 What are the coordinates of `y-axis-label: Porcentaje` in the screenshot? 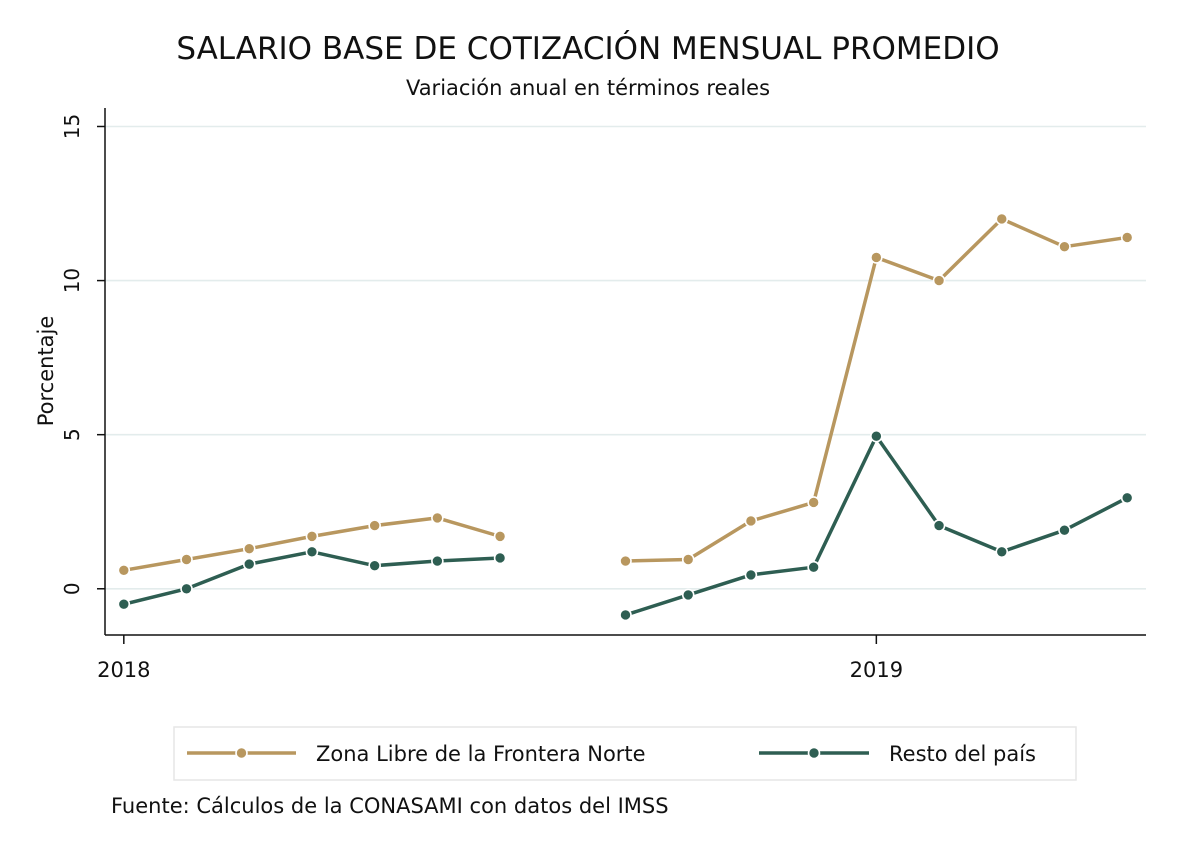 It's located at (46, 371).